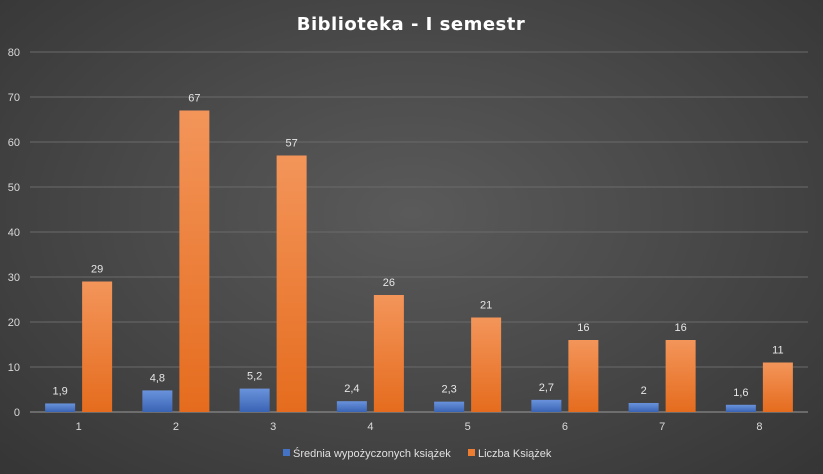  I want to click on x-tick-label: 4, so click(370, 427).